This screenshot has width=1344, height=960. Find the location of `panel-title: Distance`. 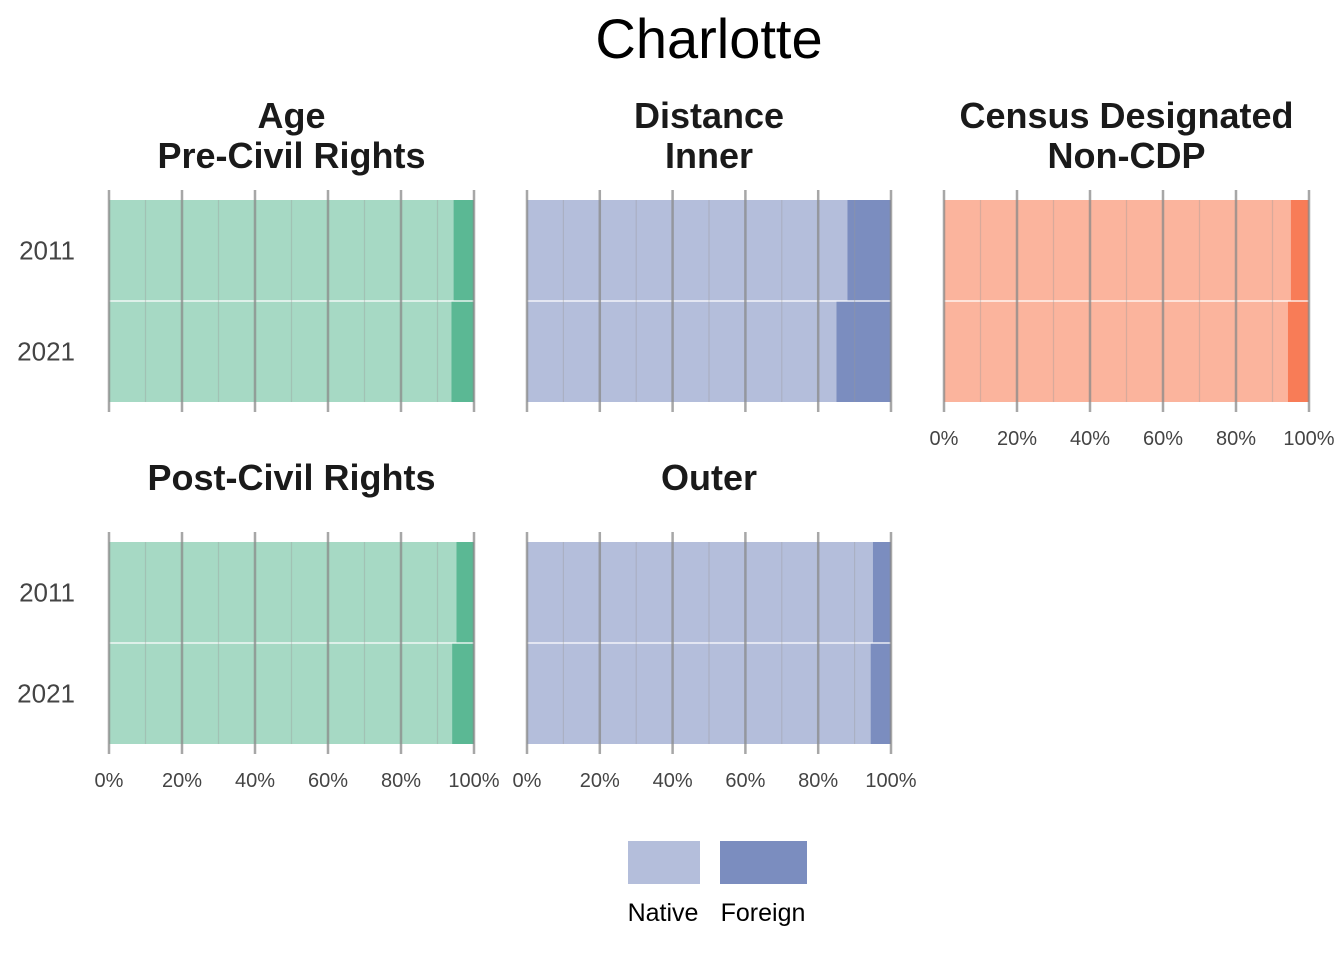

panel-title: Distance is located at coordinates (709, 115).